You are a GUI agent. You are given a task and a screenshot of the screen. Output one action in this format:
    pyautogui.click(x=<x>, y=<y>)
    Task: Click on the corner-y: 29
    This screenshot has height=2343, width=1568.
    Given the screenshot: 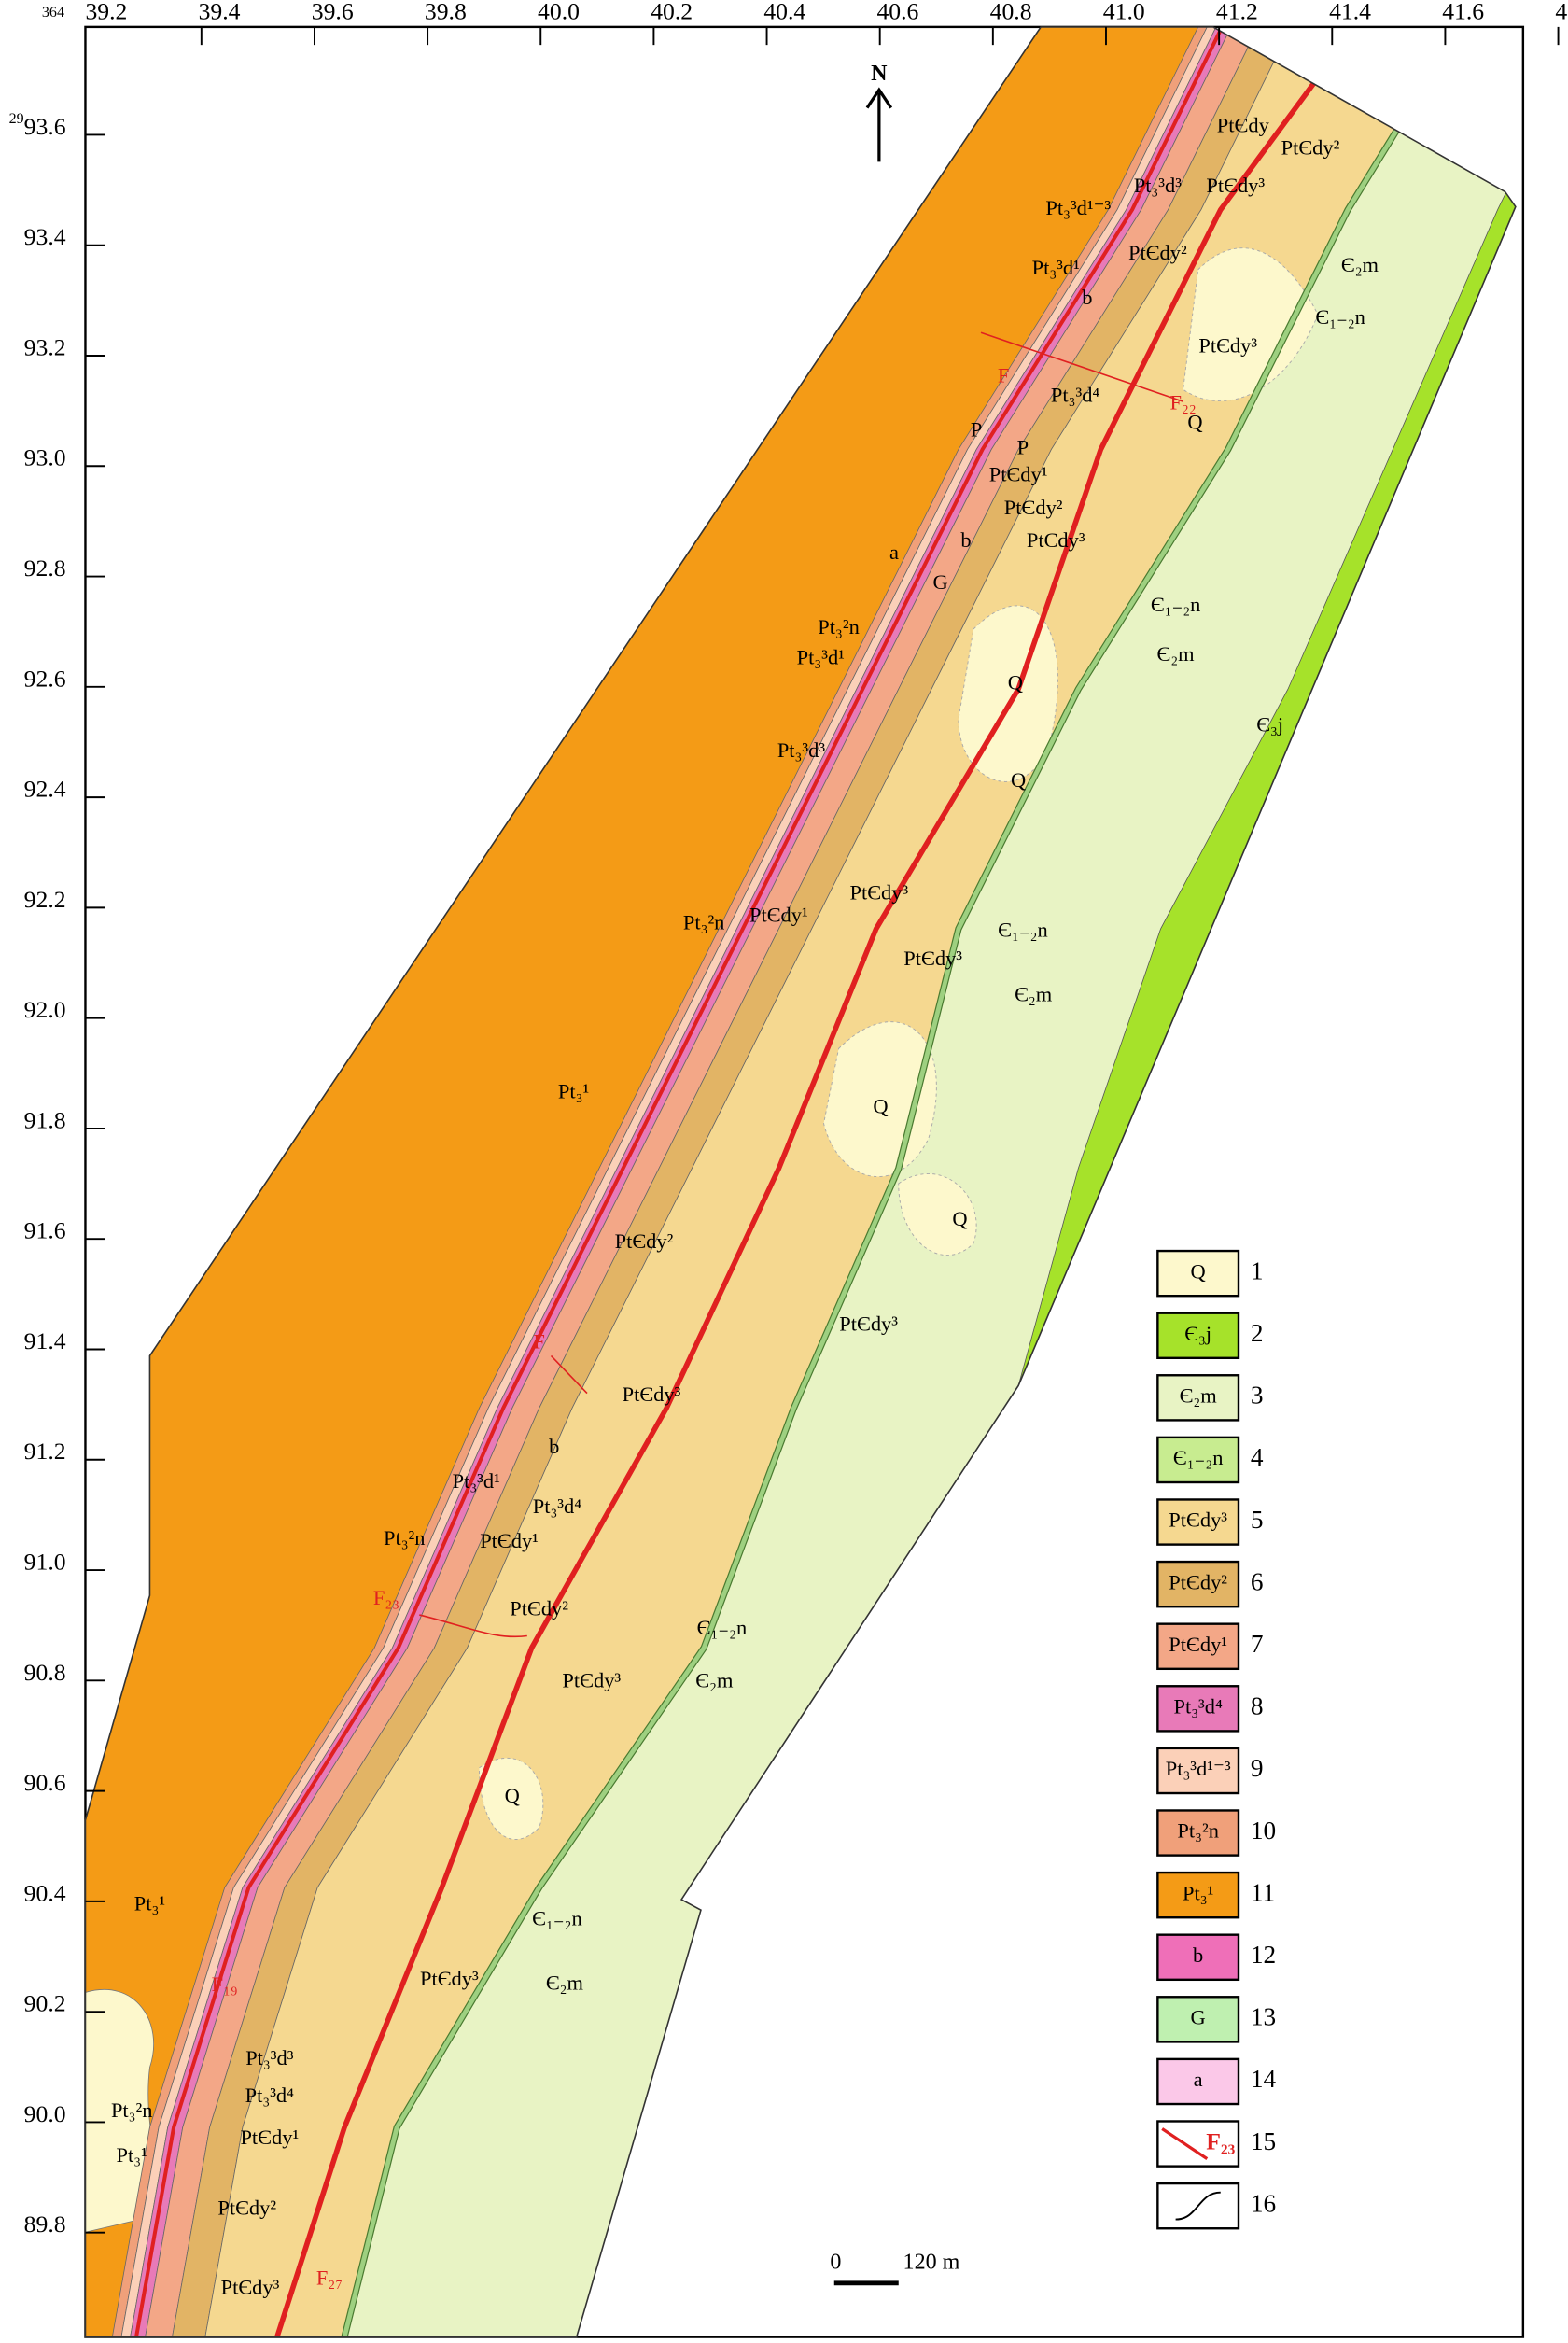 What is the action you would take?
    pyautogui.click(x=16, y=119)
    